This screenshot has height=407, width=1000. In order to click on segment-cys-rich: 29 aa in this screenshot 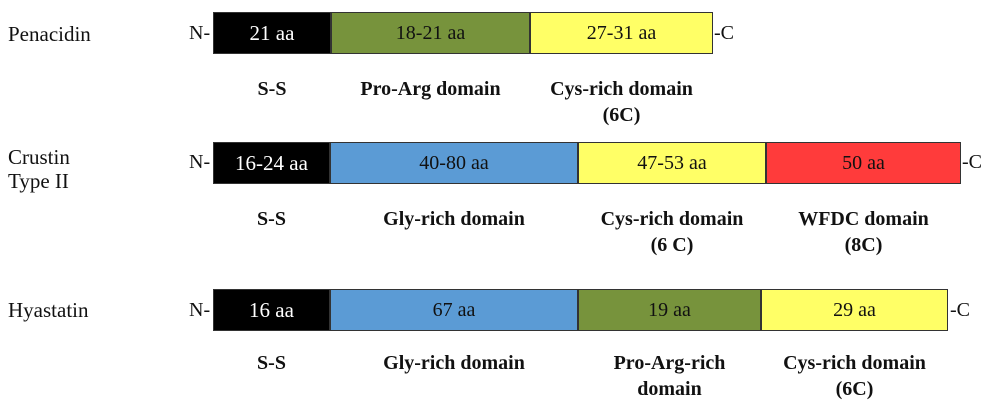, I will do `click(854, 310)`.